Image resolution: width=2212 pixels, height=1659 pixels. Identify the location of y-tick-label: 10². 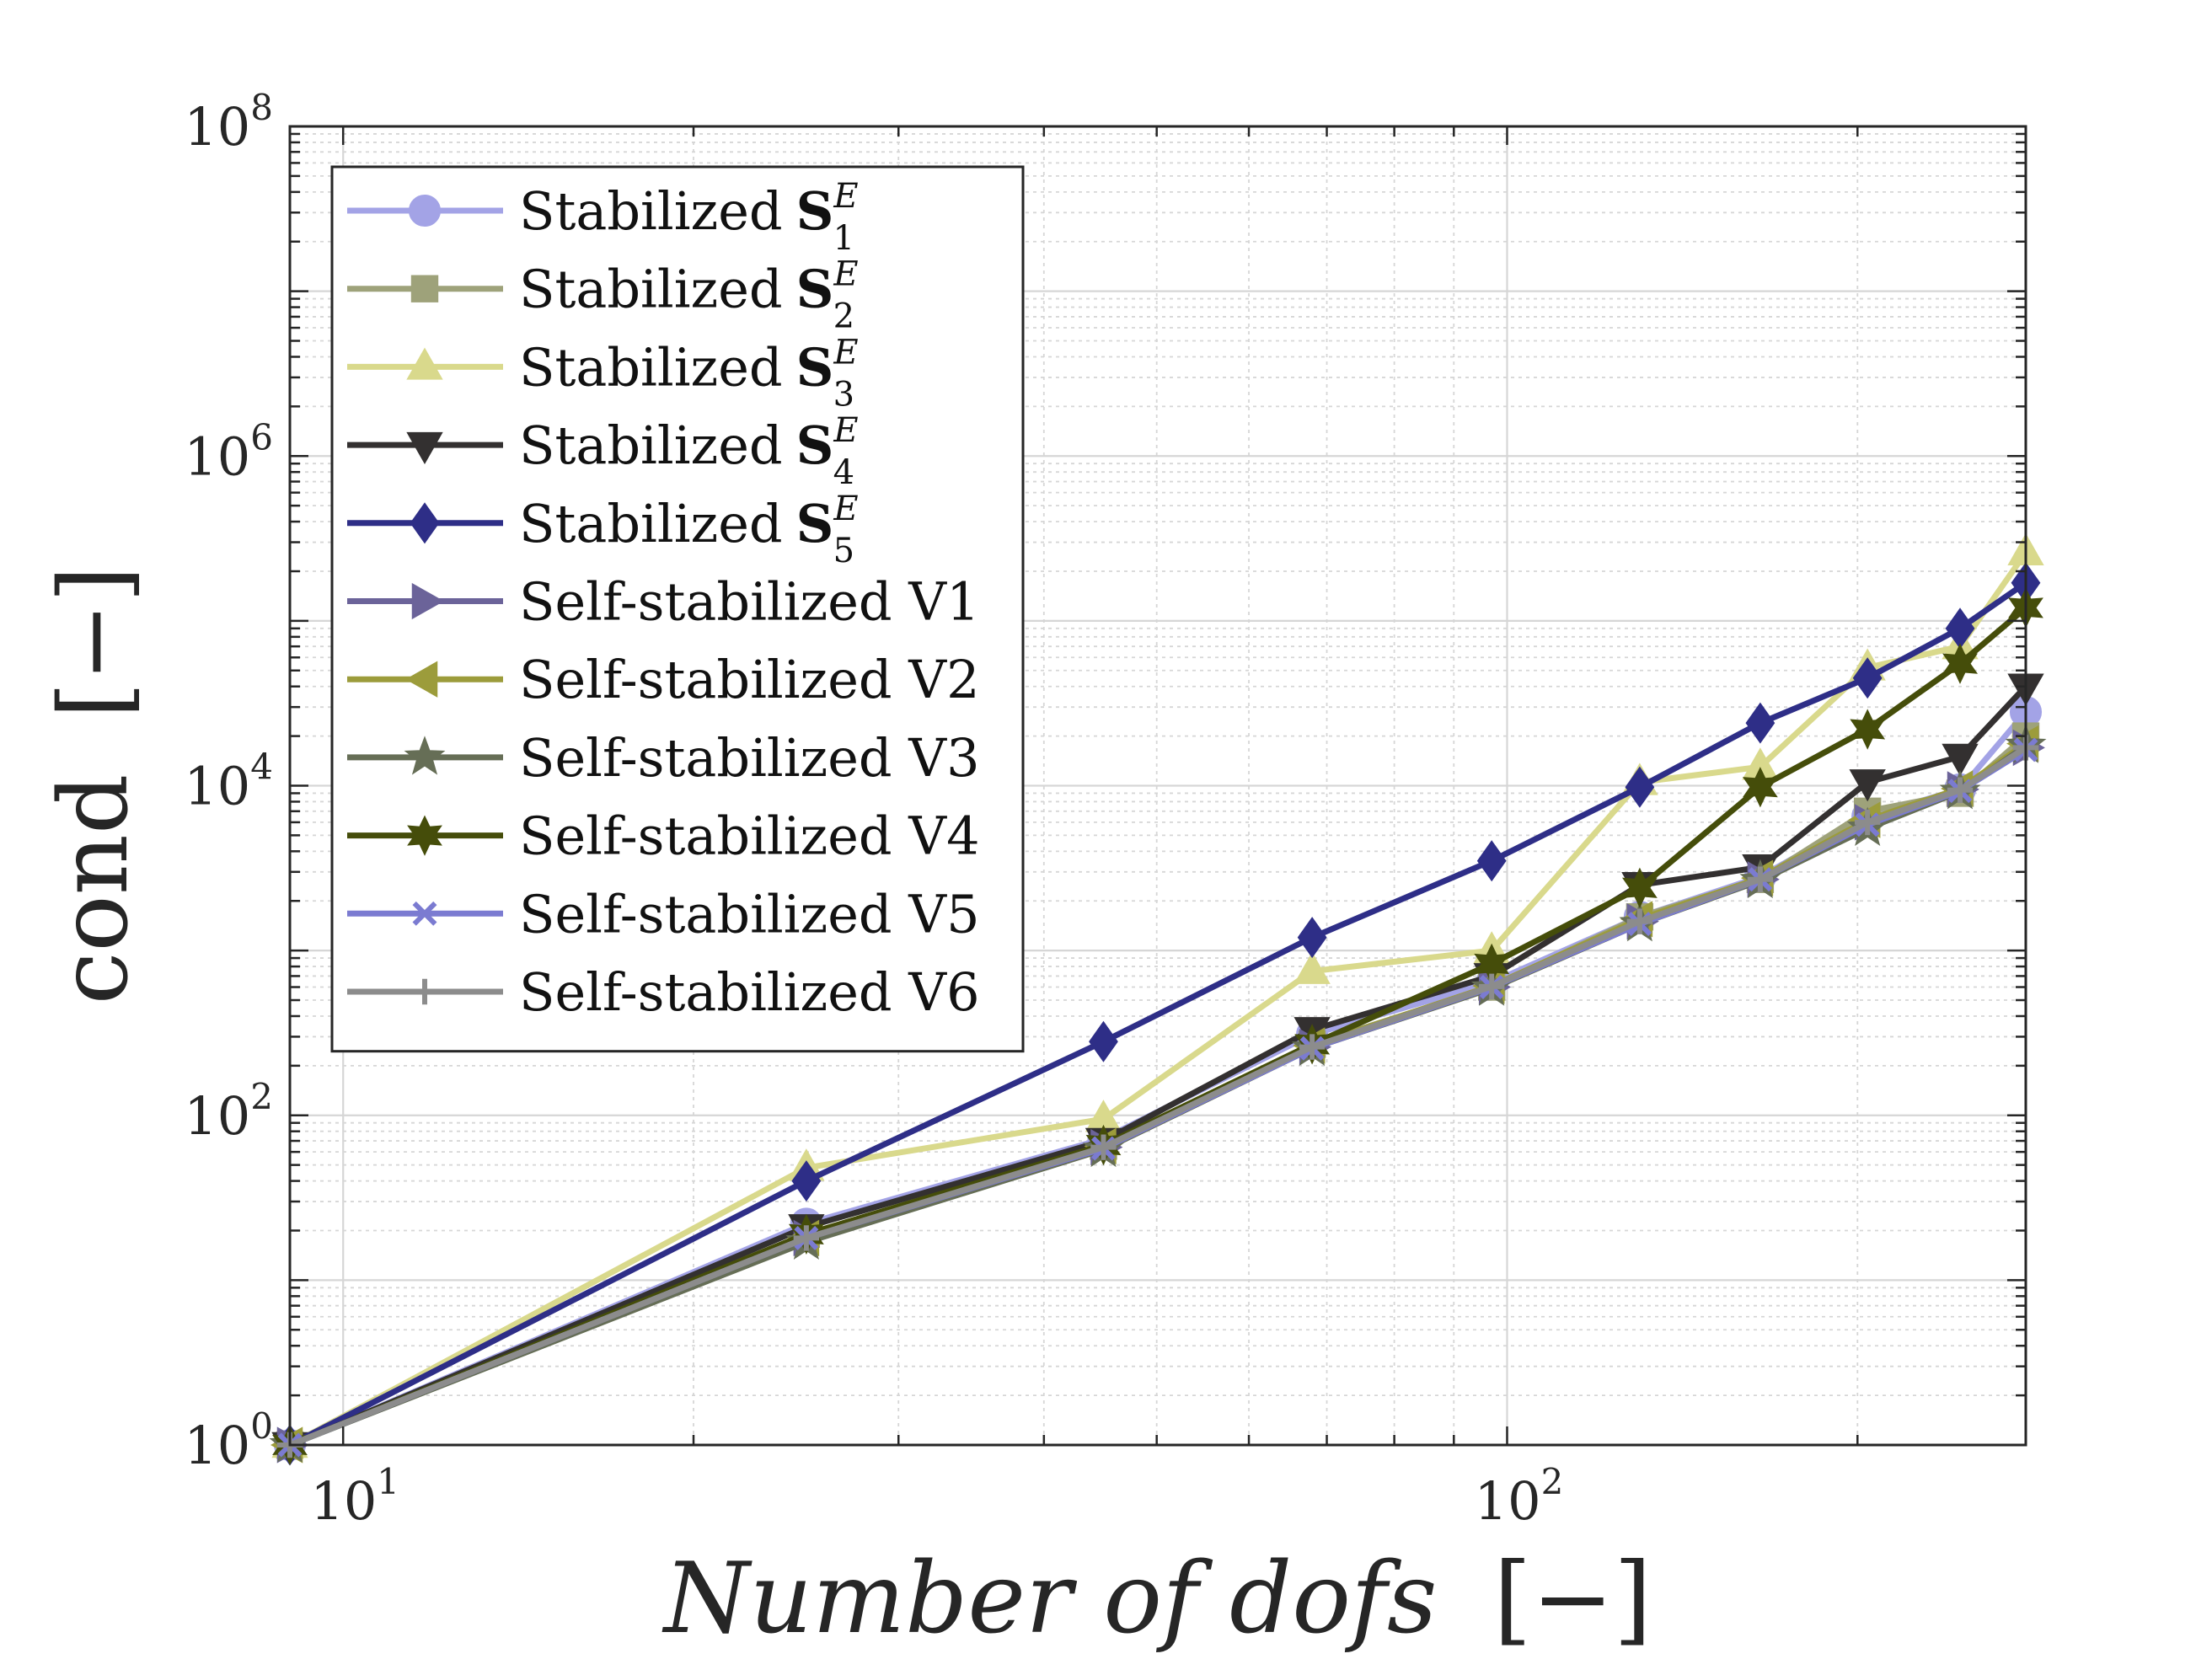
(229, 1111).